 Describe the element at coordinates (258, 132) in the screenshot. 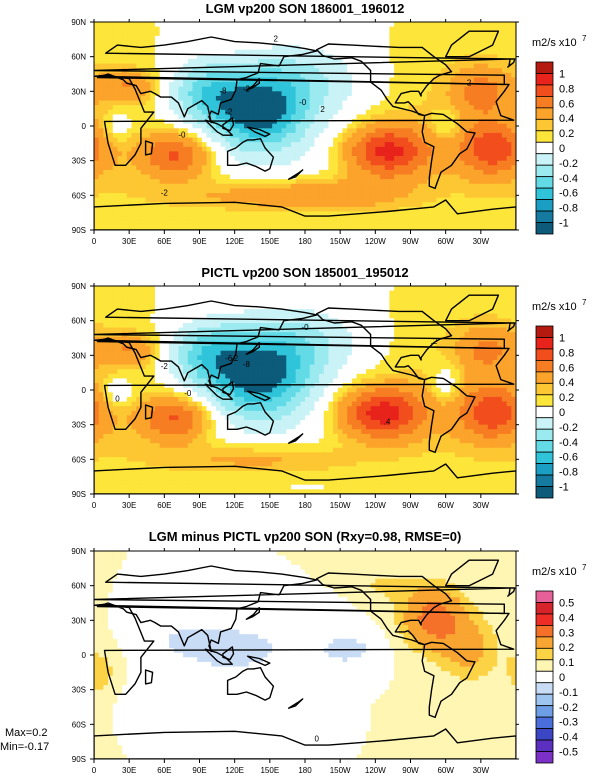

I see `coastline` at that location.